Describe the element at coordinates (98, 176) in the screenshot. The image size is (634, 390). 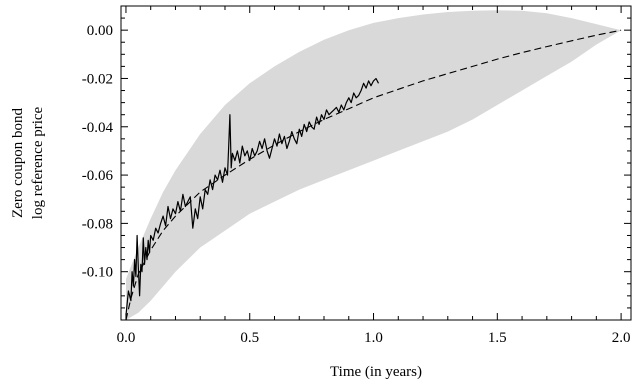
I see `y-tick-label: -0.06` at that location.